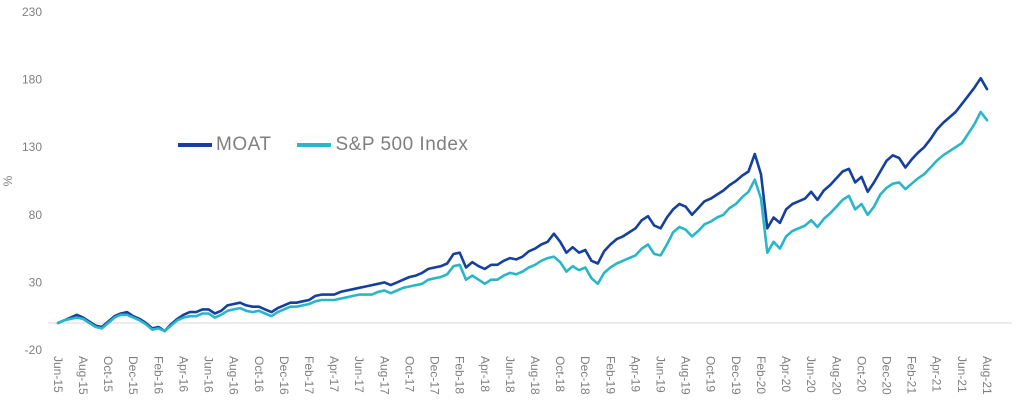  I want to click on x-axis-tick-label: Dec-16, so click(284, 375).